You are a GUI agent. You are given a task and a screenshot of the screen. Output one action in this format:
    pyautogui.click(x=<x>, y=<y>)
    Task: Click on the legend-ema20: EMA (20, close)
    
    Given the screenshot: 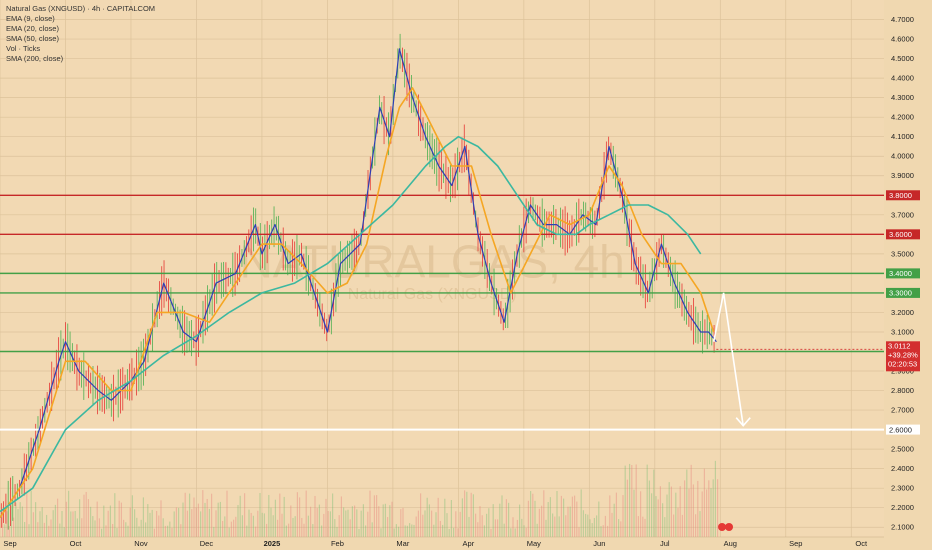 What is the action you would take?
    pyautogui.click(x=32, y=28)
    